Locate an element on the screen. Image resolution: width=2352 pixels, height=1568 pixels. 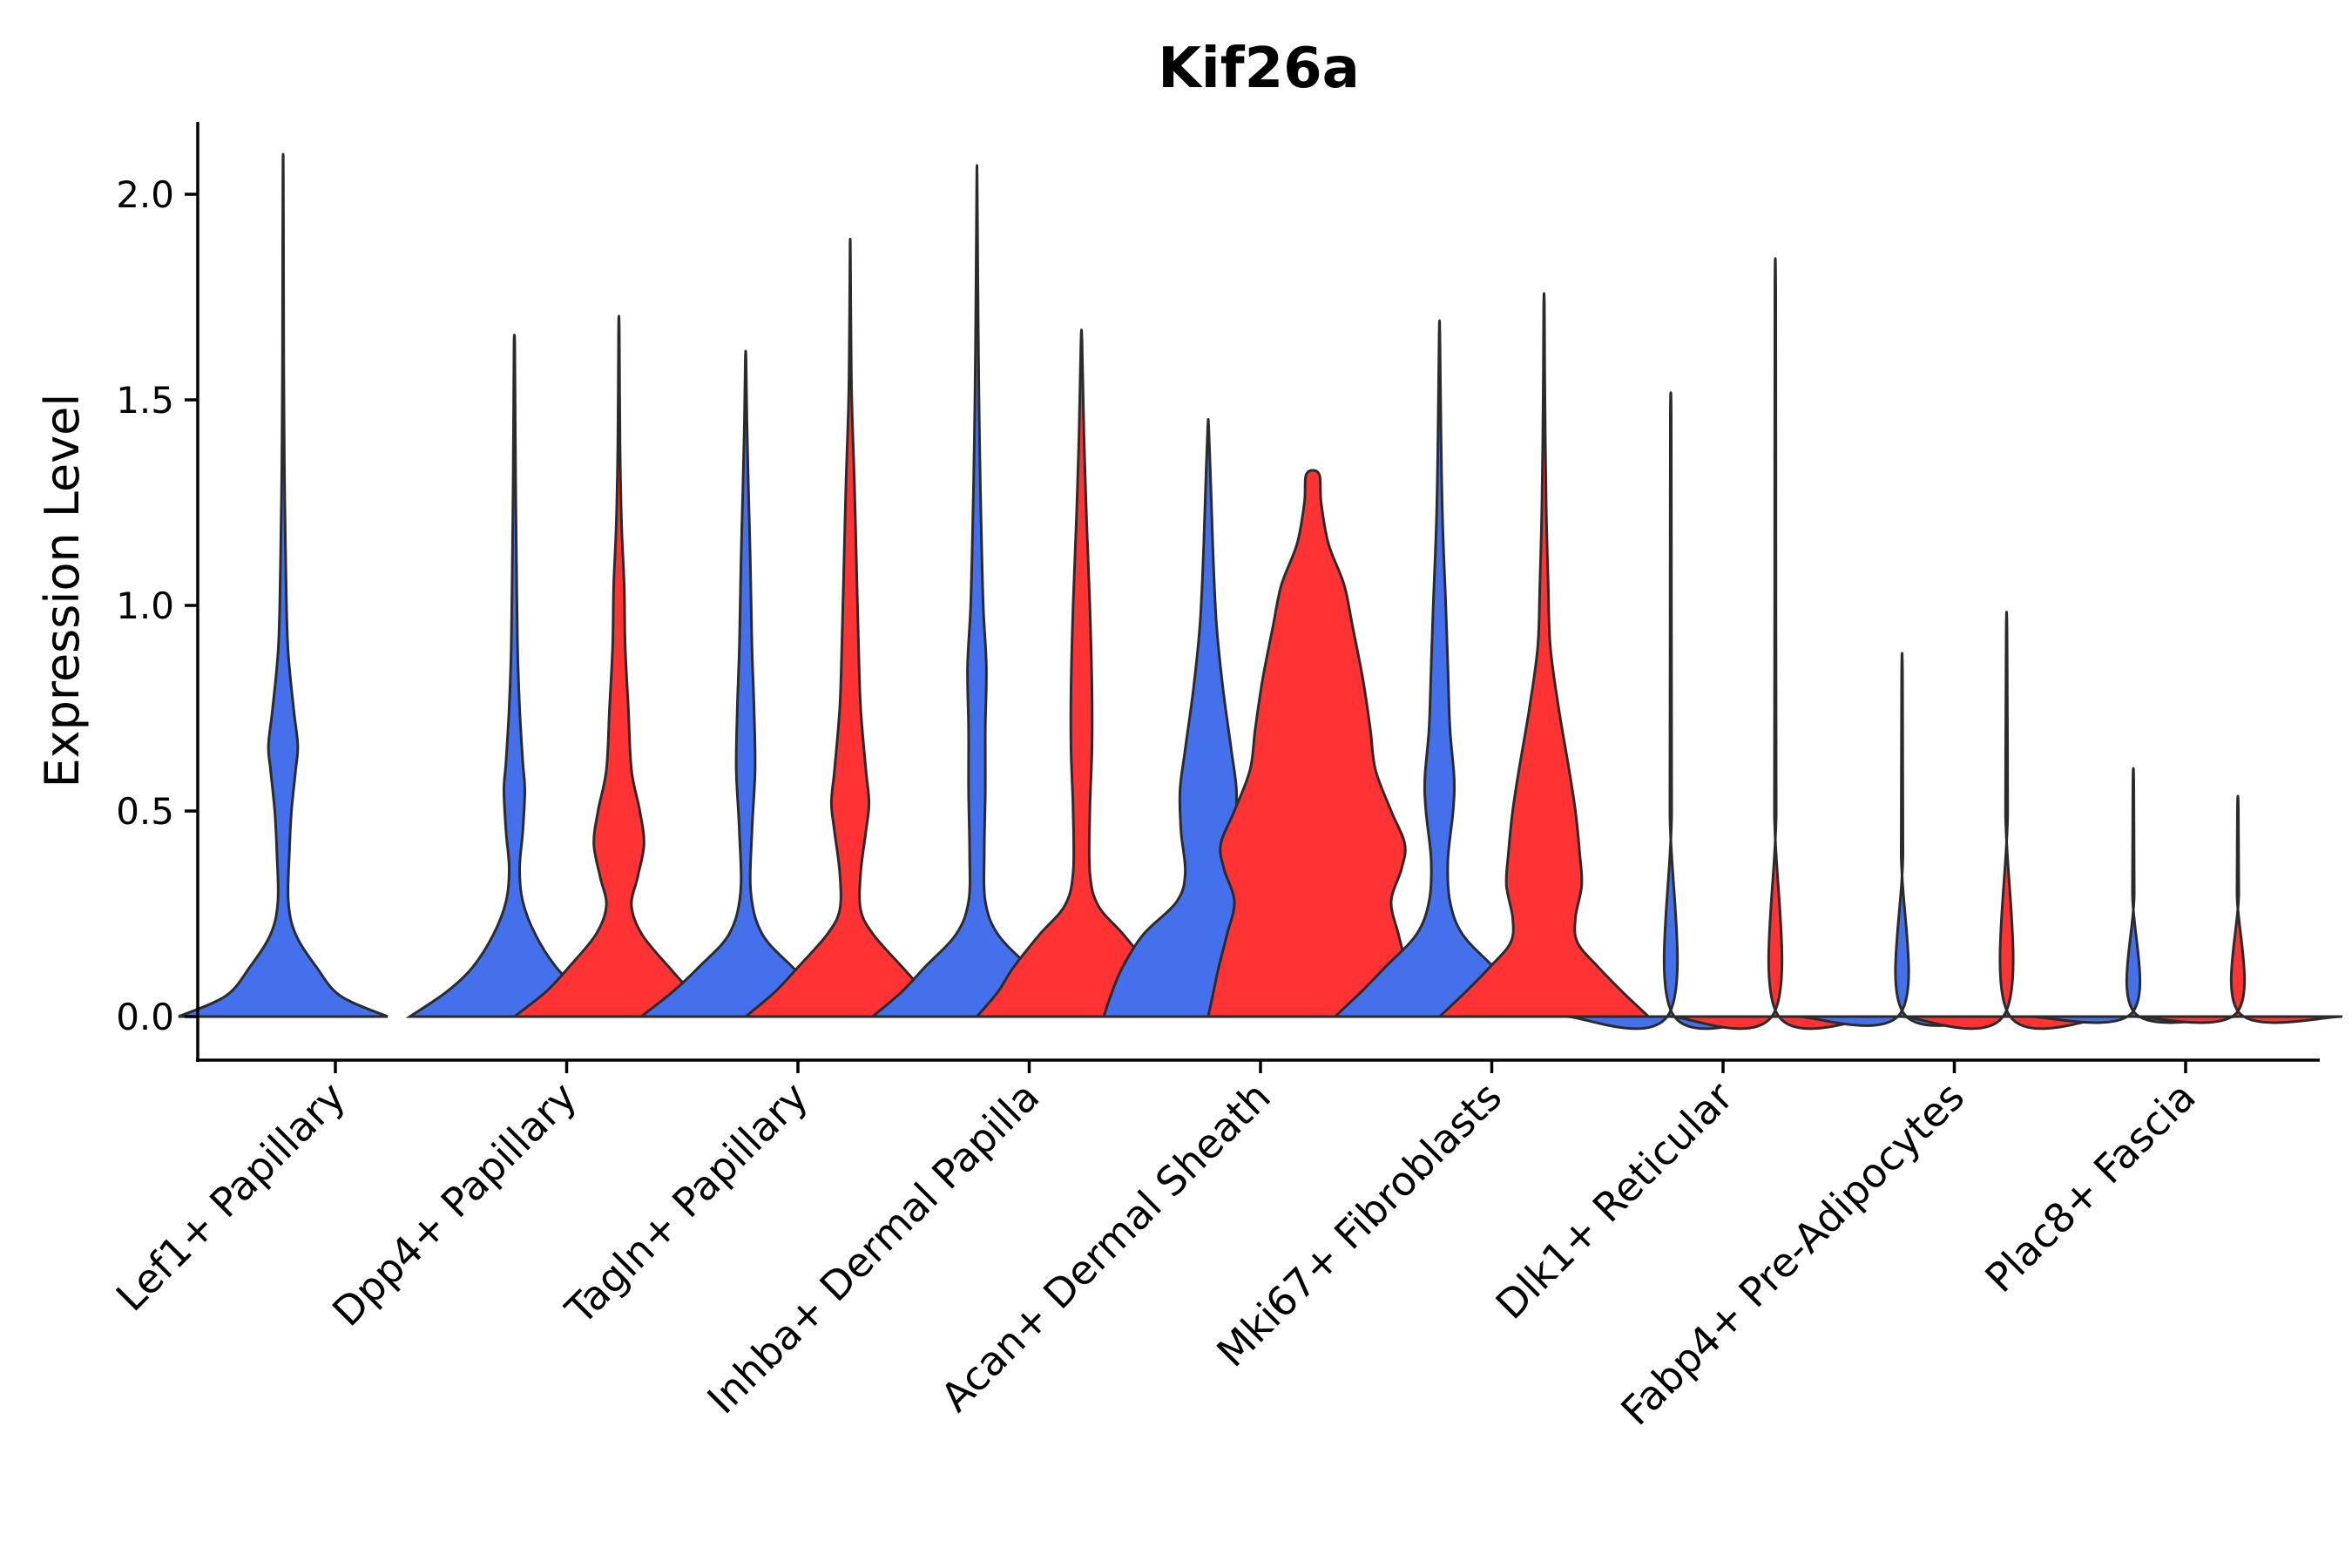
x-tick-label: Lef1+ Papillary is located at coordinates (231, 1197).